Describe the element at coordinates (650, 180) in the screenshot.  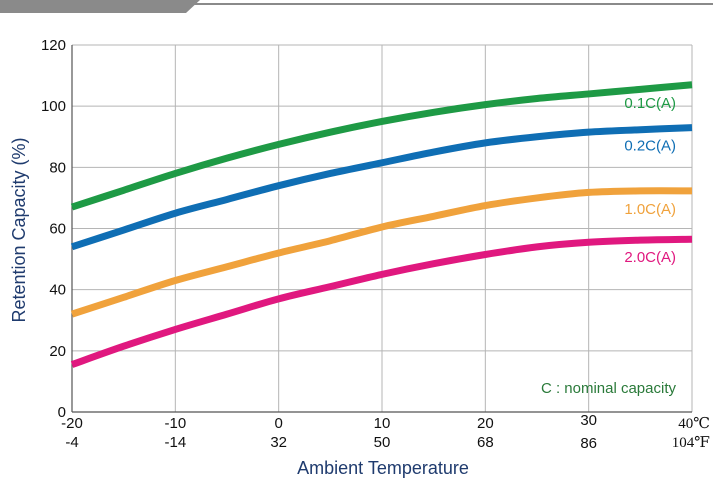
I see `series-labels: 0.1C(A) 0.2C(A) 1.0C(A) 2.0C(A)` at that location.